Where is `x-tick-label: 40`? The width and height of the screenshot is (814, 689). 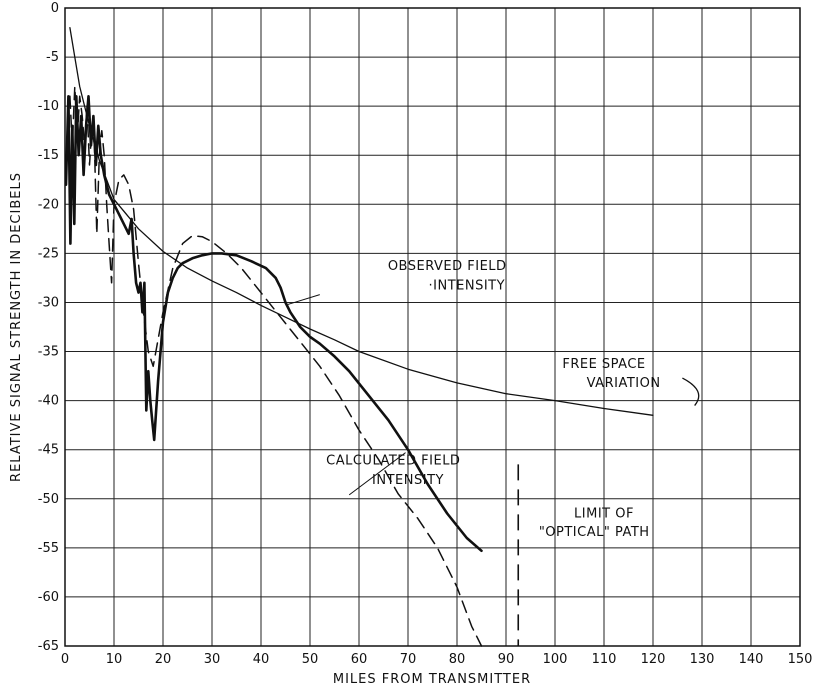 x-tick-label: 40 is located at coordinates (261, 659).